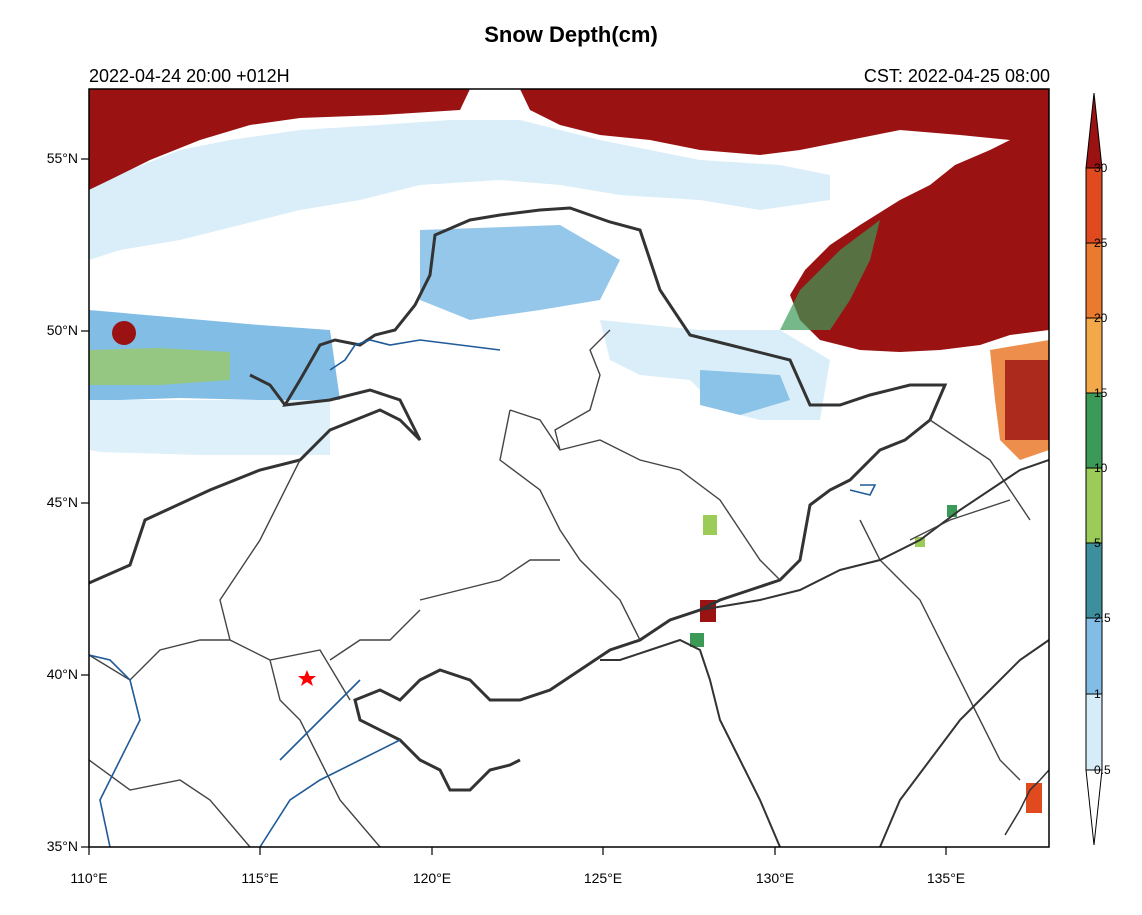 Image resolution: width=1142 pixels, height=915 pixels. Describe the element at coordinates (307, 678) in the screenshot. I see `star-icon` at that location.